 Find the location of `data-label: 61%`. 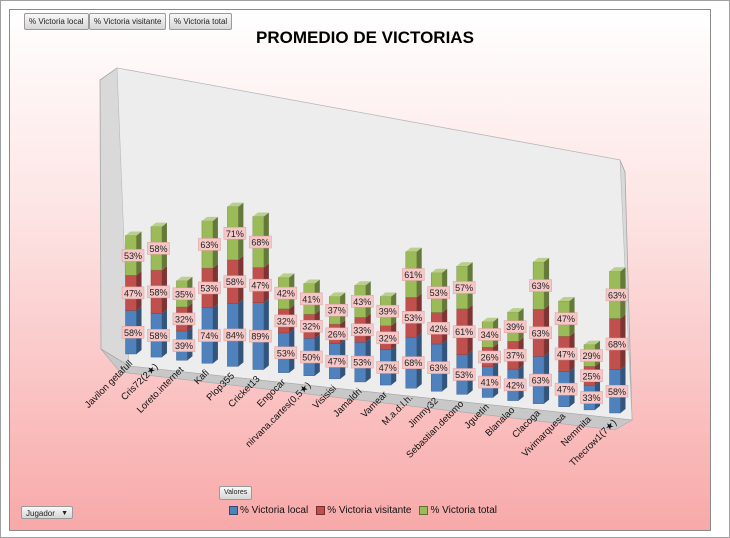

data-label: 61% is located at coordinates (413, 274).